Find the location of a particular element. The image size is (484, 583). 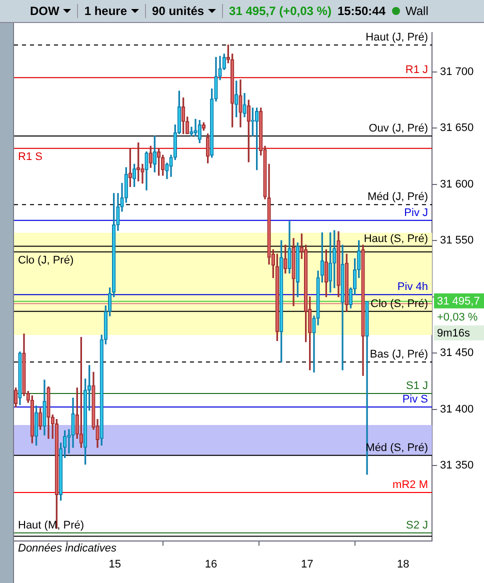

ref-line-label: Piv S is located at coordinates (415, 400).